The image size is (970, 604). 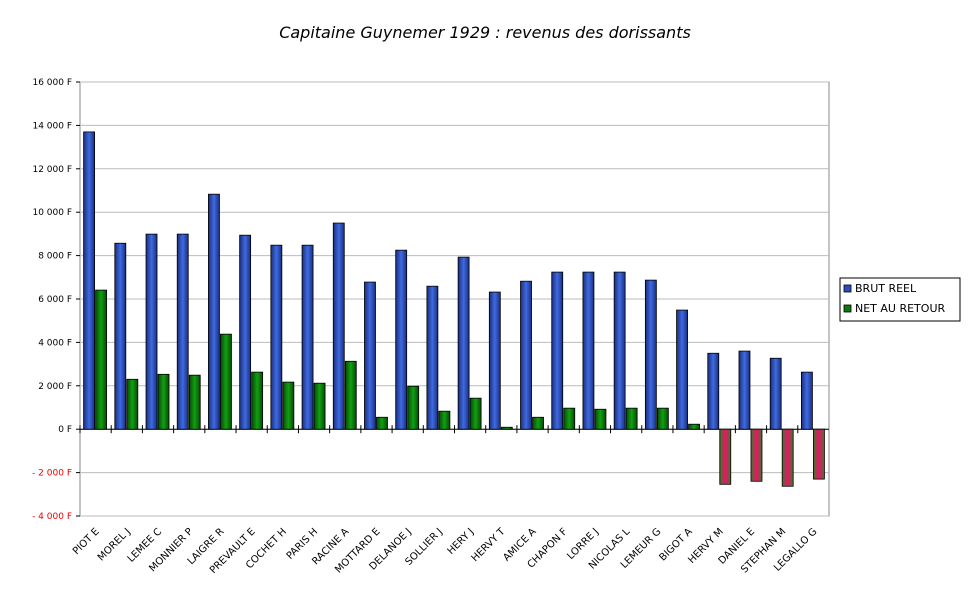 What do you see at coordinates (52, 126) in the screenshot?
I see `y-tick-label: 14 000 F` at bounding box center [52, 126].